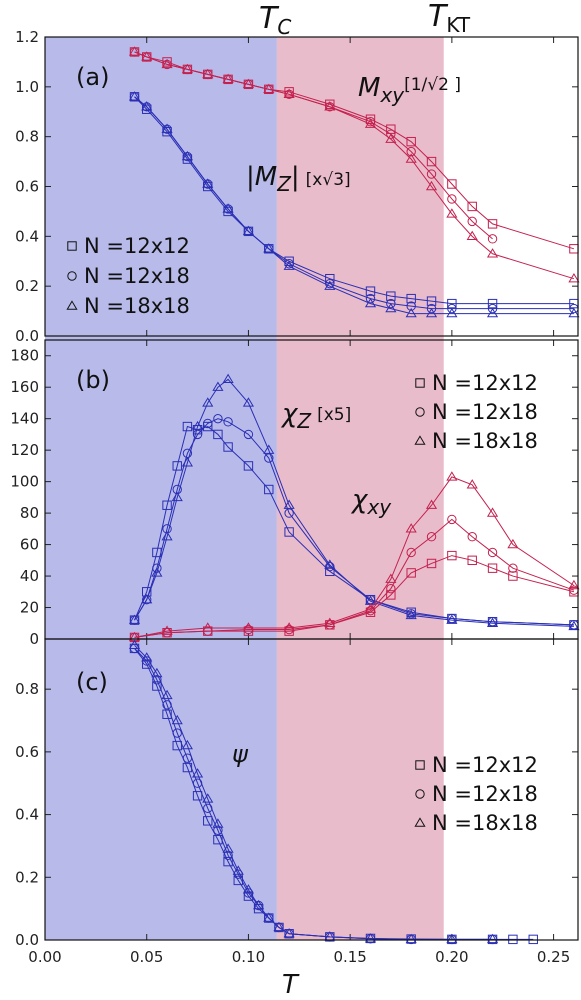 Image resolution: width=581 pixels, height=1000 pixels. I want to click on legend-b: N =12x12 N =12x18 N =18x18, so click(476, 412).